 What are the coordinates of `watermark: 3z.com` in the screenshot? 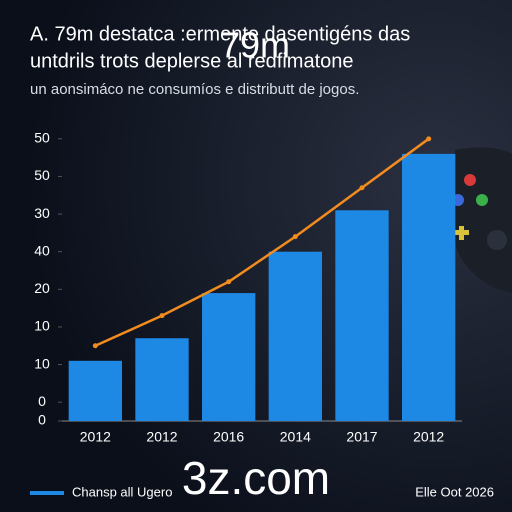 It's located at (256, 478).